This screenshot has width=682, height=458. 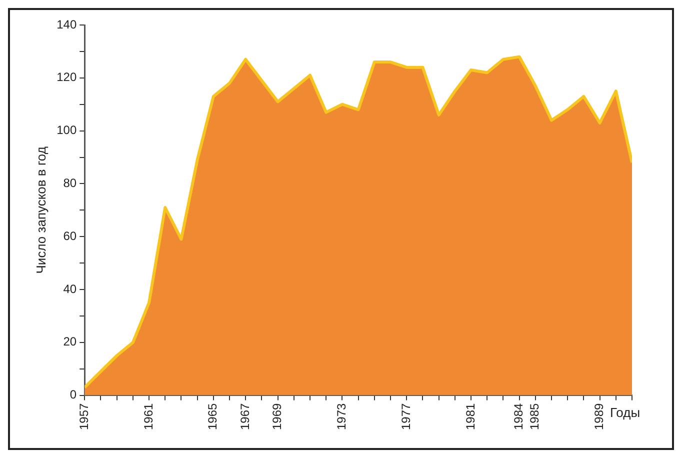 I want to click on y-tick-label: 60, so click(x=70, y=235).